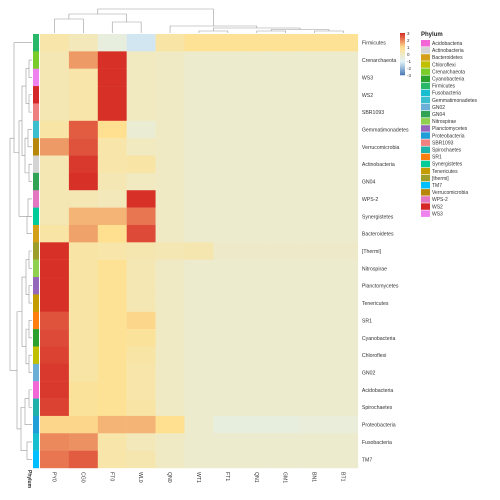 The height and width of the screenshot is (500, 500). Describe the element at coordinates (444, 87) in the screenshot. I see `legend-item-label: Firmicutes` at that location.